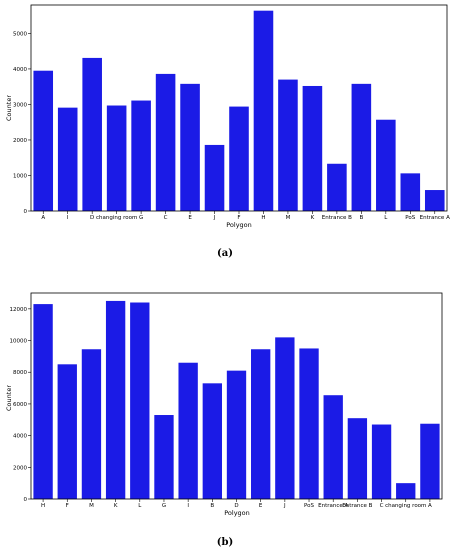 Image resolution: width=450 pixels, height=550 pixels. Describe the element at coordinates (19, 310) in the screenshot. I see `y-tick-label: 12000` at that location.